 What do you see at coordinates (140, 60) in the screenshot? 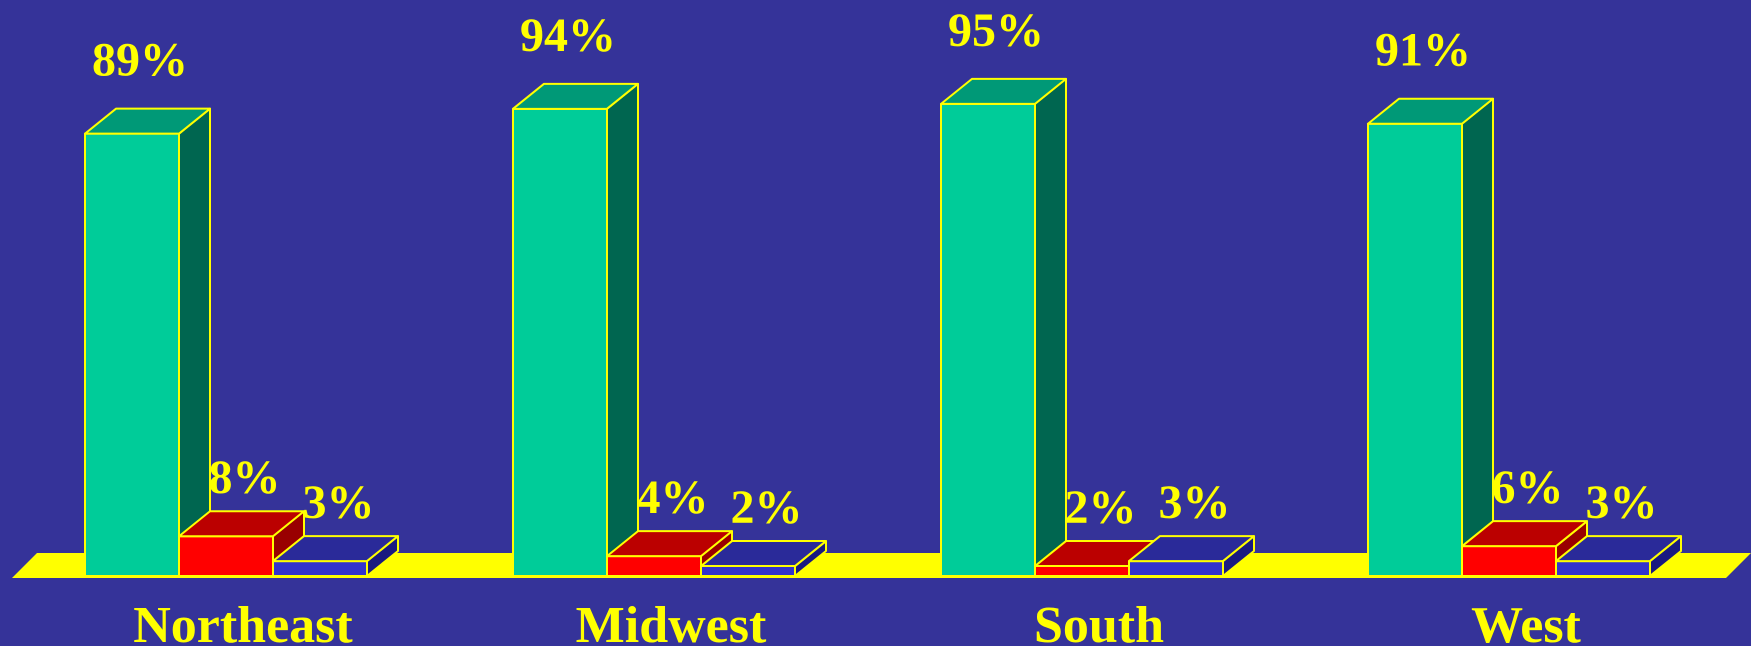
I see `data-label-northeast-series-1: 89%` at bounding box center [140, 60].